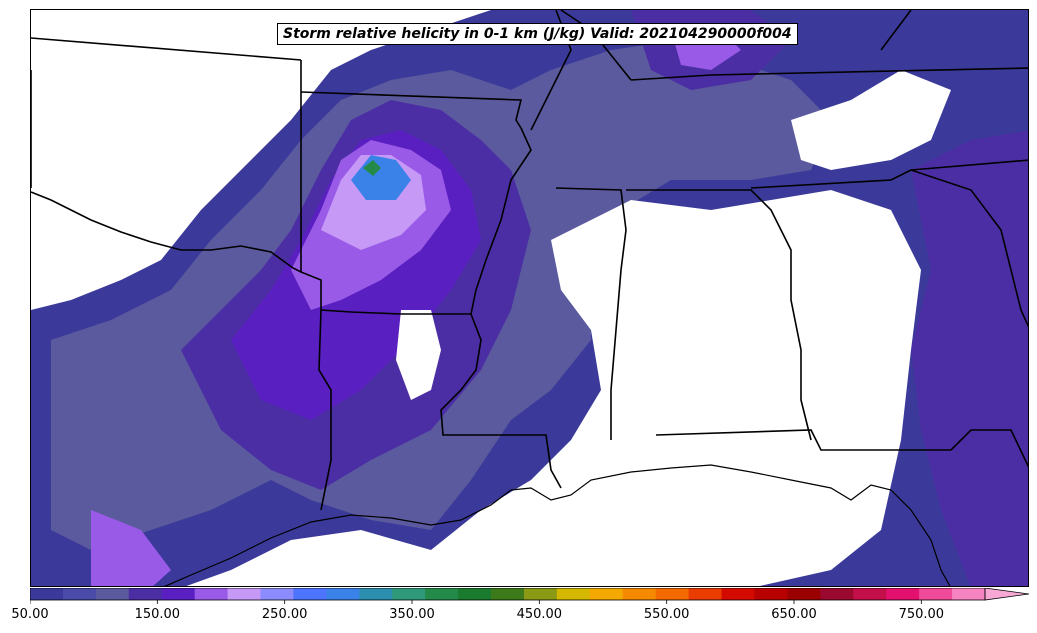  I want to click on colorbar-tick-label: 750.00, so click(921, 614).